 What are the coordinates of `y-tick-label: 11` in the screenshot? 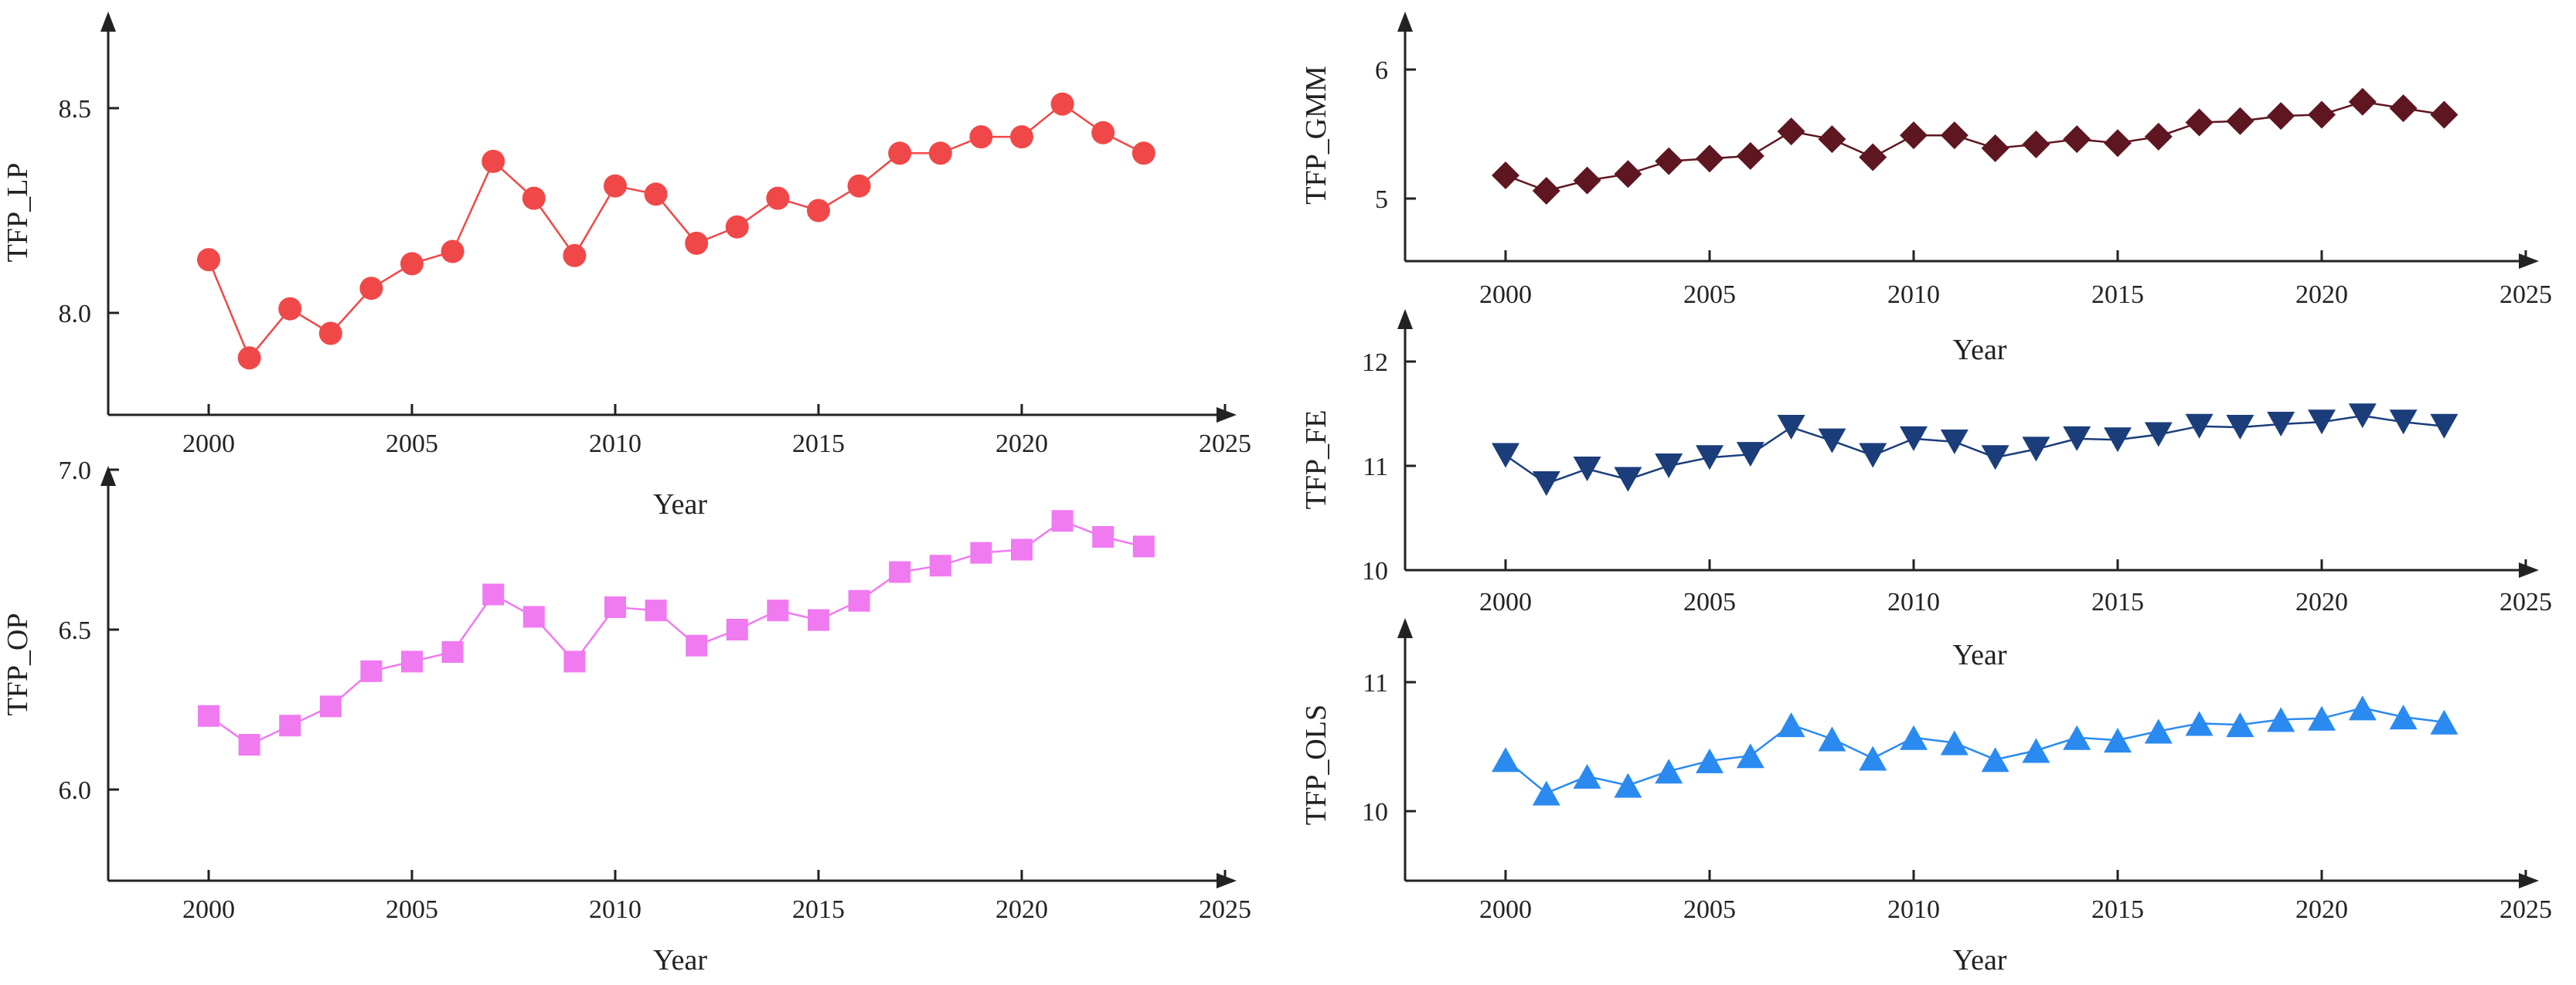 It's located at (1375, 683).